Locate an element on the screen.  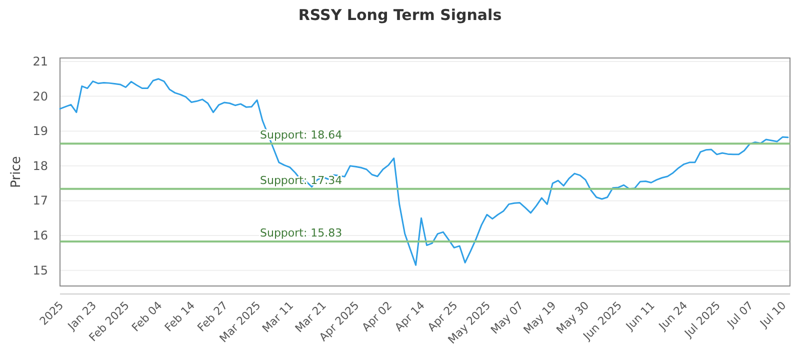
x-tick-label: Jun 11 is located at coordinates (640, 316).